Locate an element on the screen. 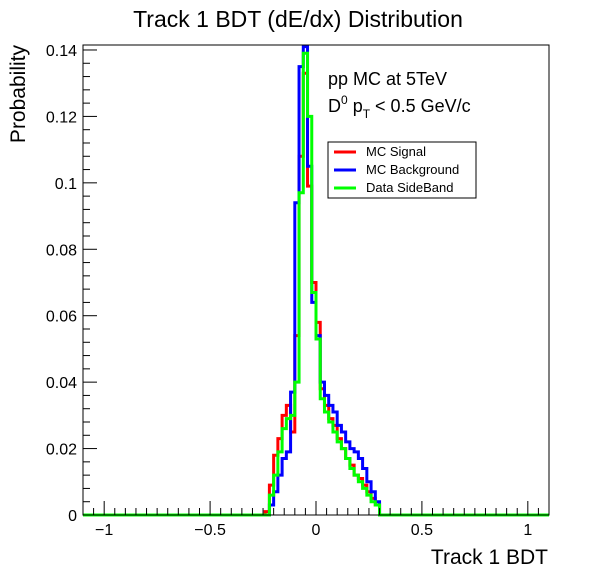  y-tick-label: 0 is located at coordinates (72, 516).